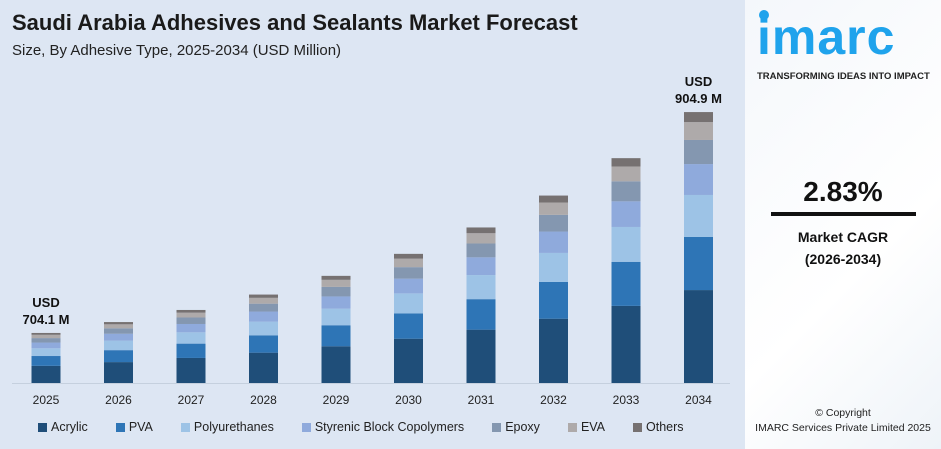  What do you see at coordinates (626, 400) in the screenshot?
I see `x-tick-label: 2033` at bounding box center [626, 400].